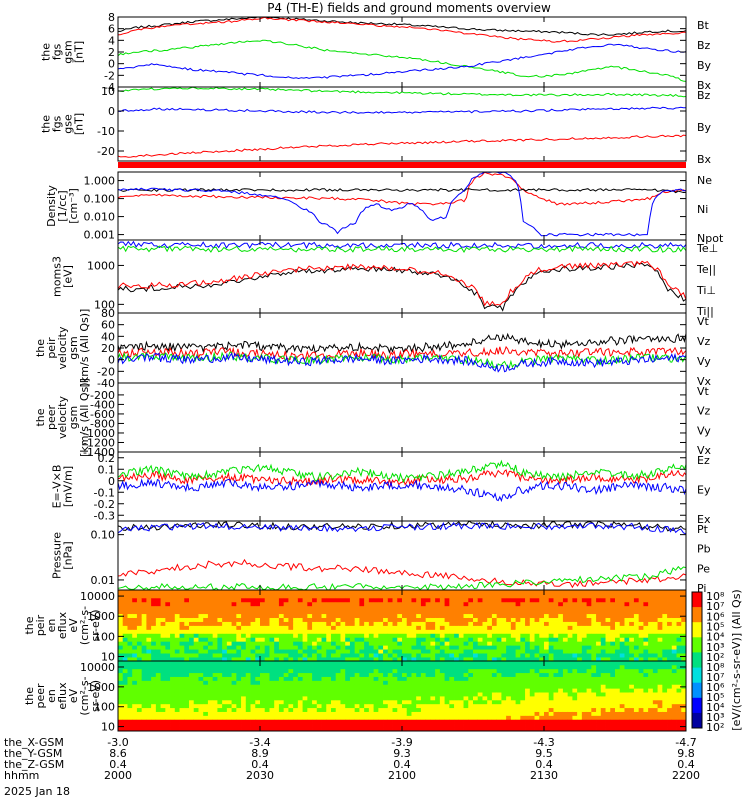 Image resolution: width=750 pixels, height=800 pixels. I want to click on colorbar-swatch, so click(697, 600).